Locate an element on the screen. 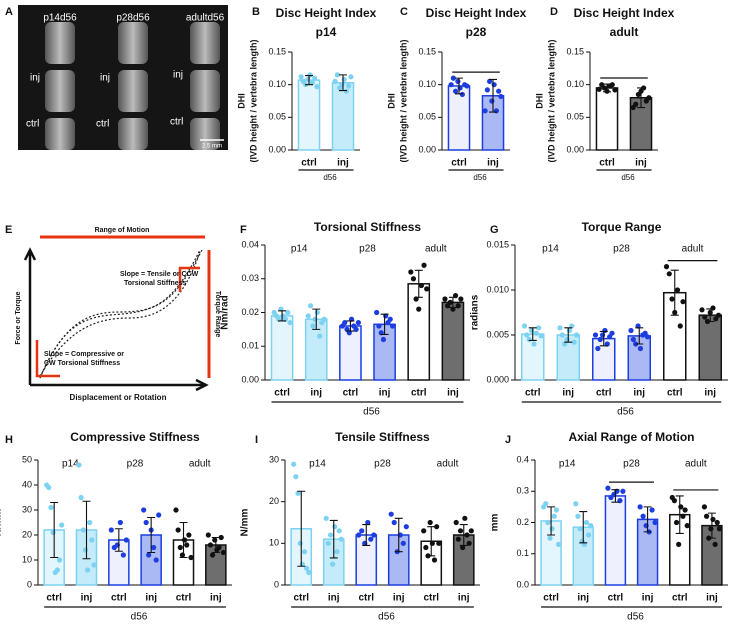 This screenshot has width=740, height=627. y-axis-label: N/mm is located at coordinates (245, 523).